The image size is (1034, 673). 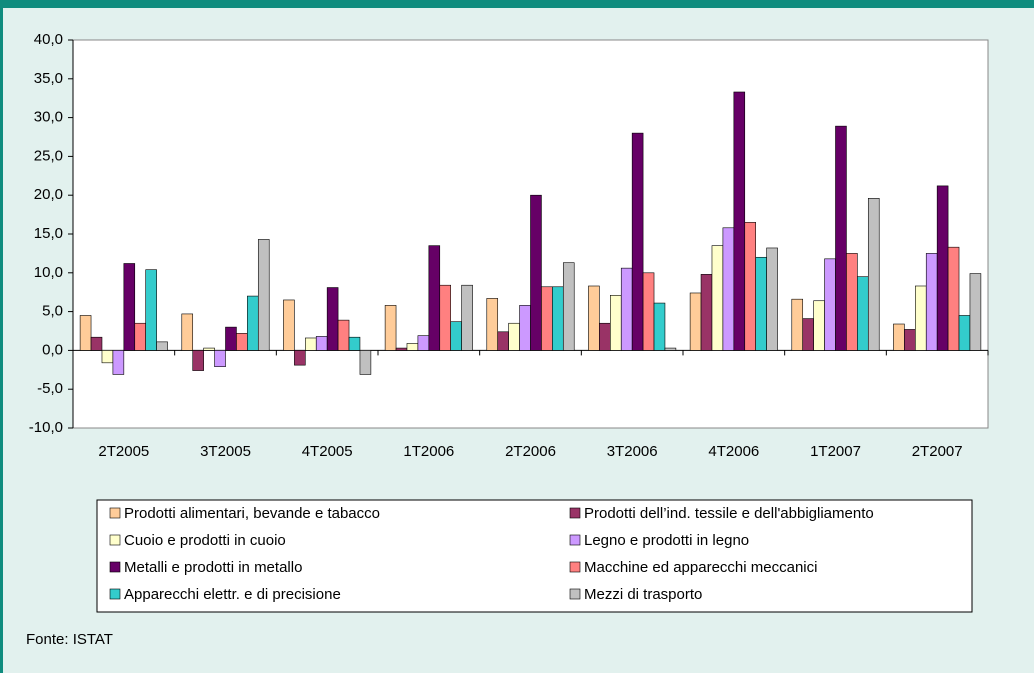 What do you see at coordinates (48, 117) in the screenshot?
I see `y-tick-label: 30,0` at bounding box center [48, 117].